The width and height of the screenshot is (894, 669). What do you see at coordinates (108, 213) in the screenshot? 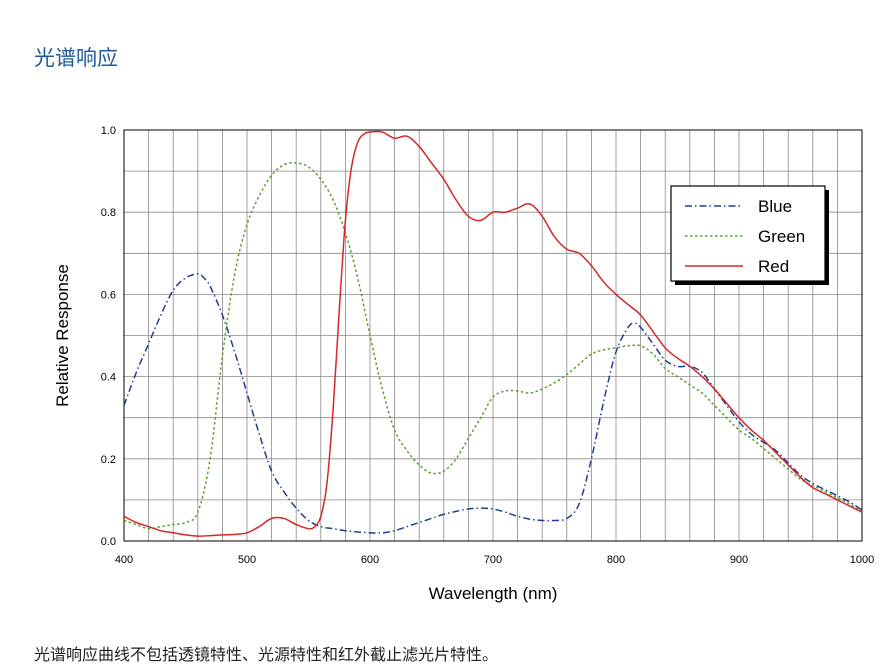
I see `y-tick-label: 0.8` at bounding box center [108, 213].